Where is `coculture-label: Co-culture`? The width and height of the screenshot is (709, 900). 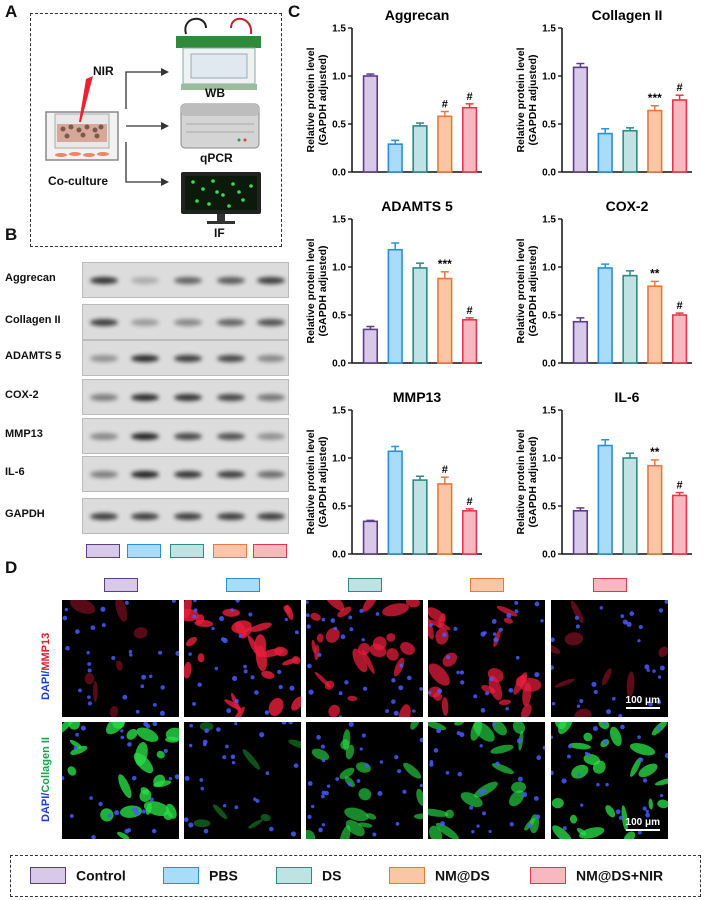
coculture-label: Co-culture is located at coordinates (78, 181).